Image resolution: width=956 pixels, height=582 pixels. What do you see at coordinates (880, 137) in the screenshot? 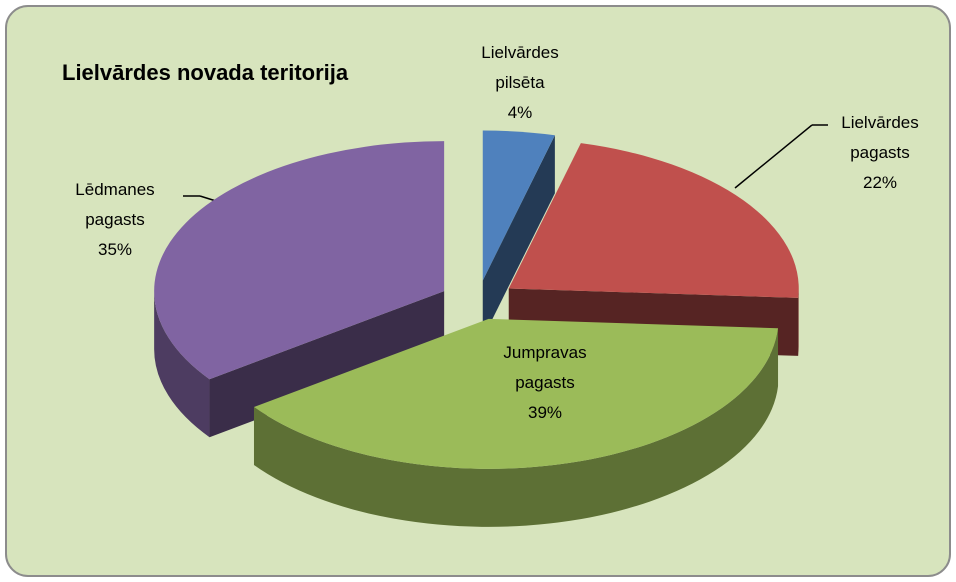
I see `category-label: Lielvārdes pagasts` at bounding box center [880, 137].